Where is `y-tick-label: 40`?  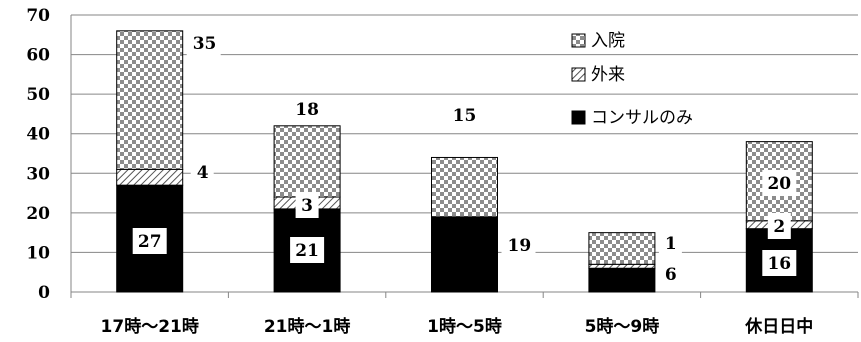 y-tick-label: 40 is located at coordinates (38, 135).